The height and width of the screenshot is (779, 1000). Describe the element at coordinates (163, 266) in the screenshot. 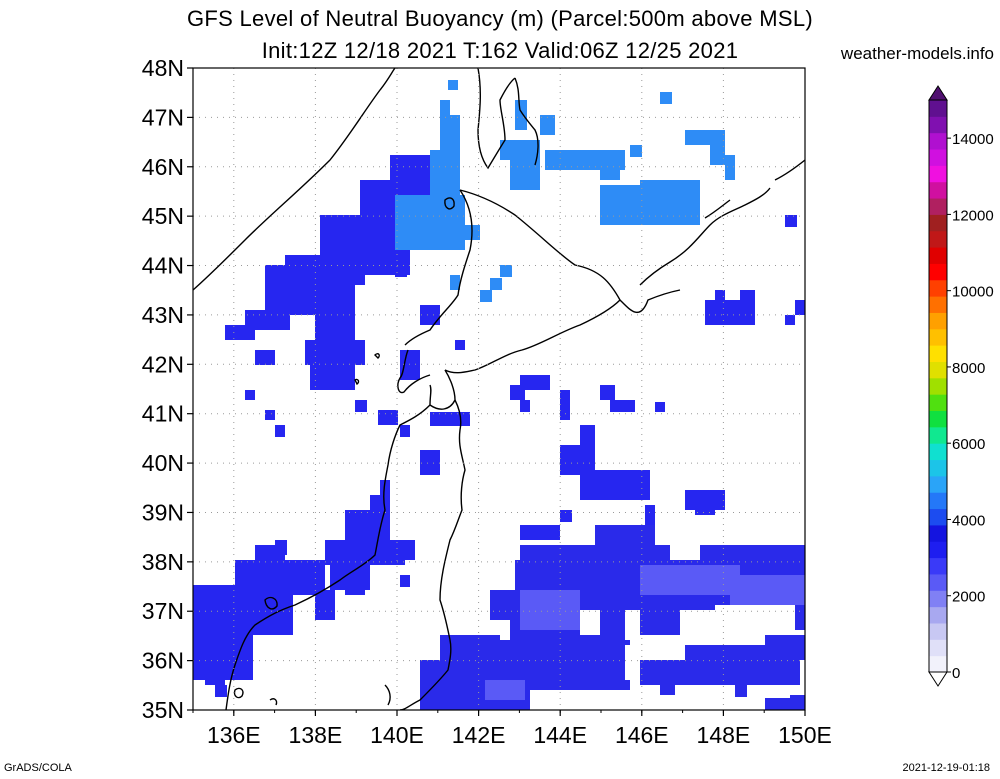

I see `lat-tick-label: 44N` at that location.